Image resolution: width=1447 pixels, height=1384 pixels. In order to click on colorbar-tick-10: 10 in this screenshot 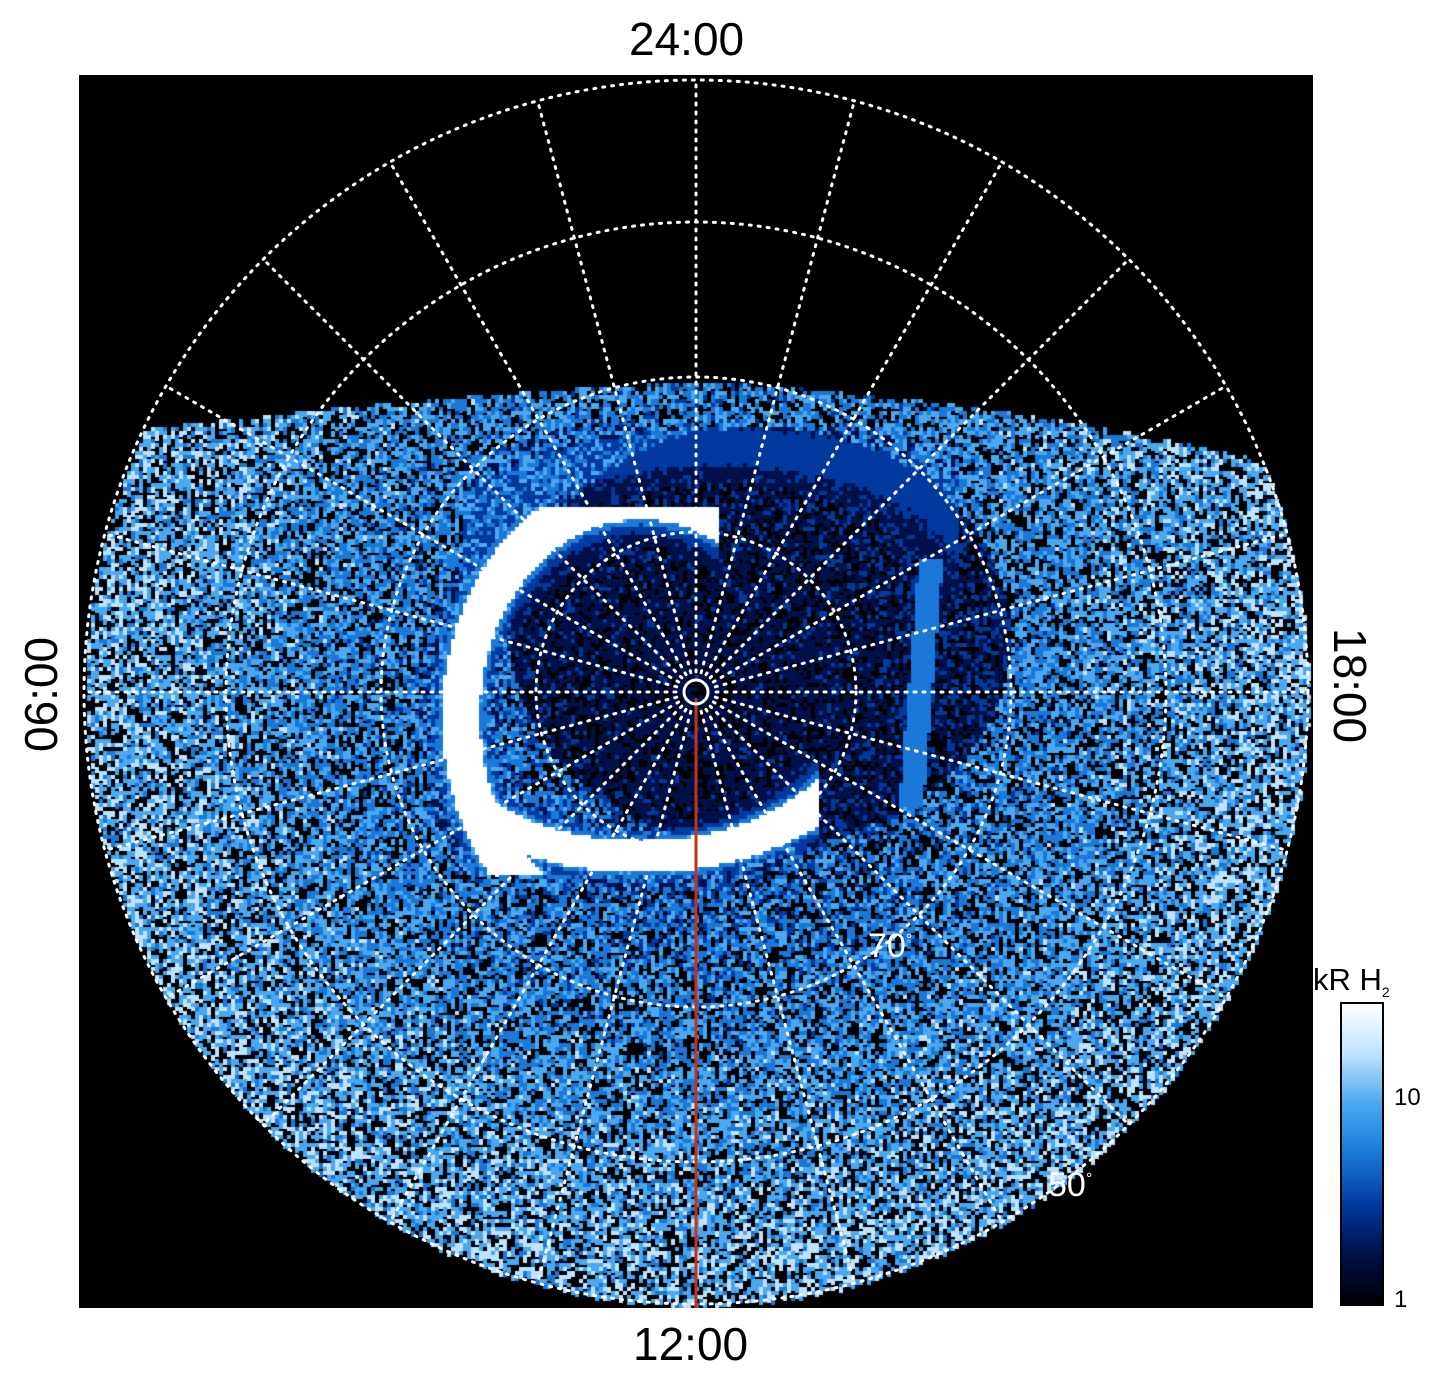, I will do `click(1407, 1097)`.